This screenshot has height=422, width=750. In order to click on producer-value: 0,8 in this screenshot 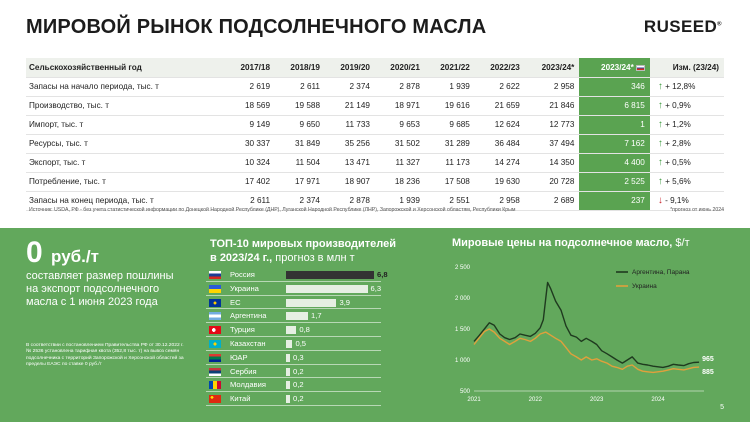, I will do `click(304, 330)`.